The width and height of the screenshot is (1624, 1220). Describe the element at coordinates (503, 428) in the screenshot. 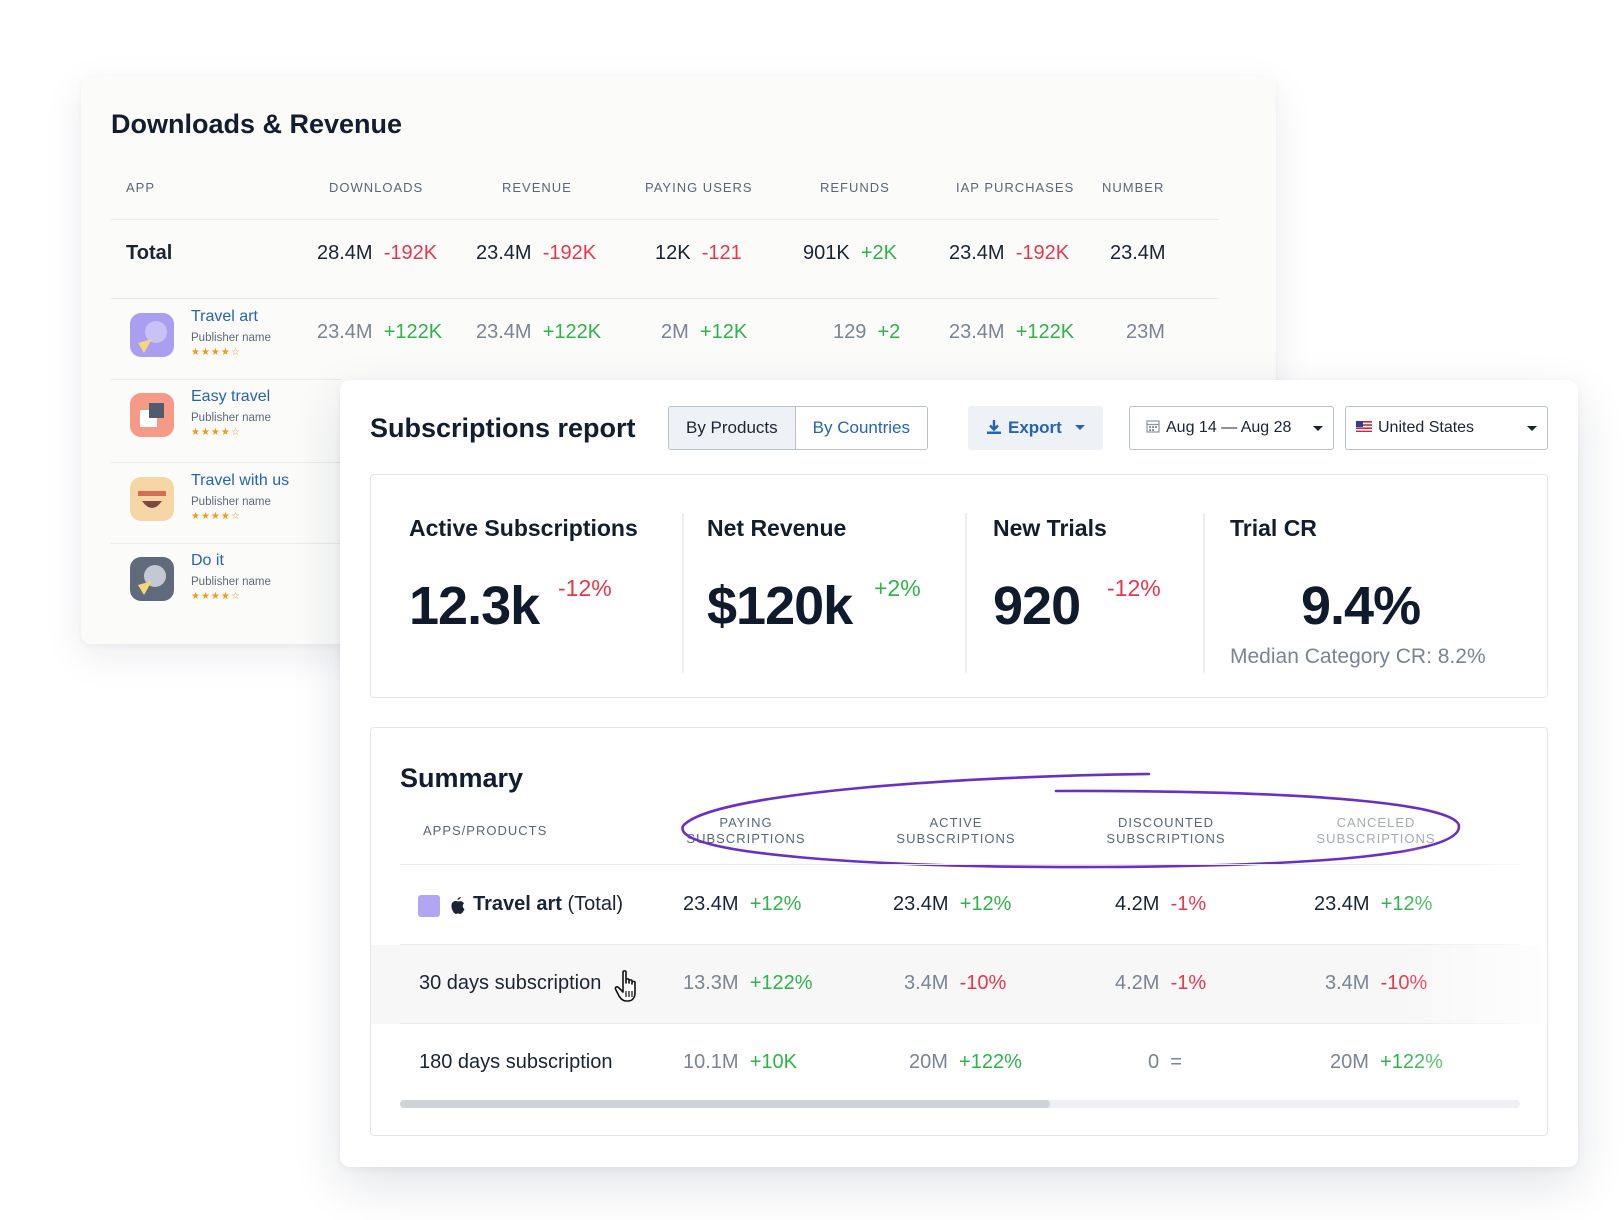

I see `report-title: Subscriptions report` at that location.